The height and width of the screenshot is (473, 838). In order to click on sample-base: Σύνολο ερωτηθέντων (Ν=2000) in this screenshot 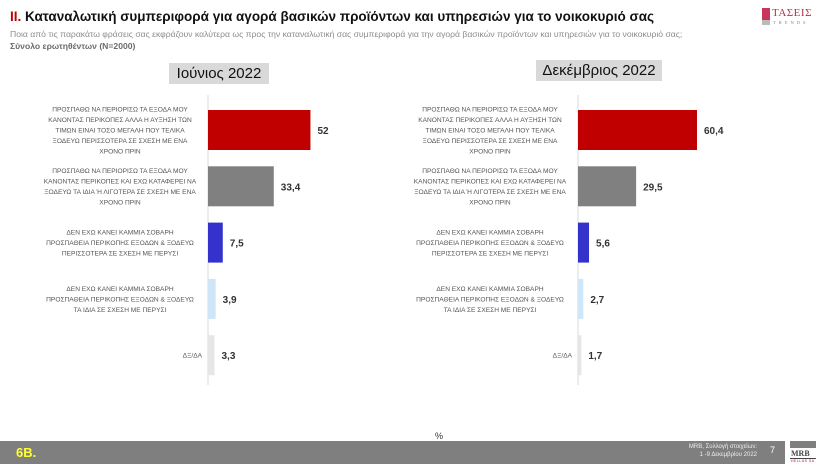, I will do `click(73, 46)`.